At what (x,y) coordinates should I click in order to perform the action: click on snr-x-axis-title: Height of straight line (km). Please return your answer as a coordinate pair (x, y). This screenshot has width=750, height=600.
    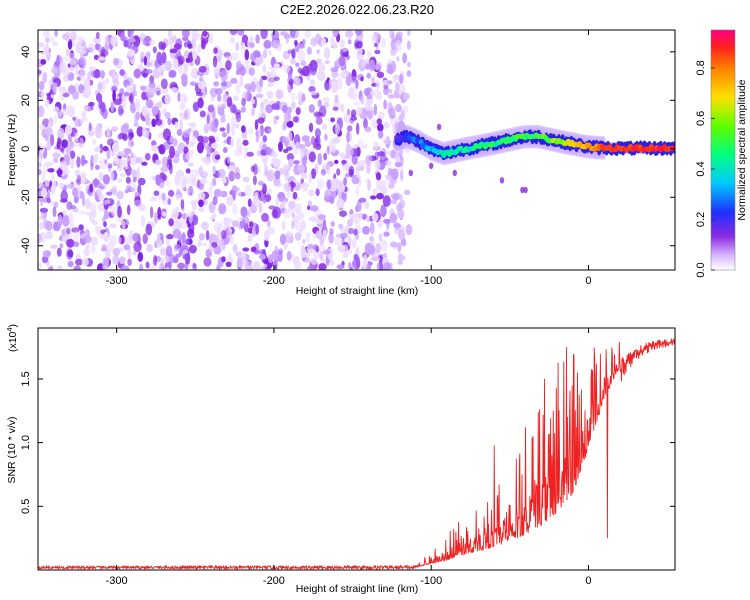
    Looking at the image, I should click on (357, 589).